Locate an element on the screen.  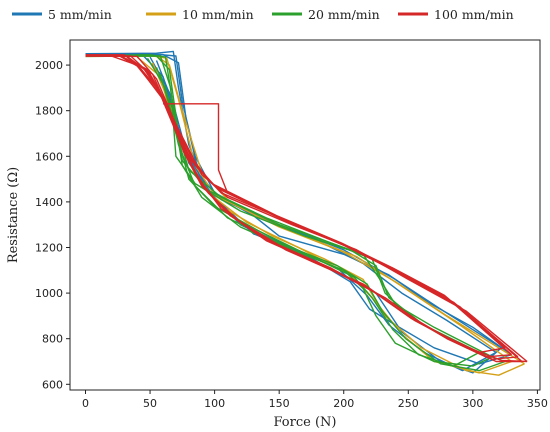
x-tick-label-3: 150 is located at coordinates (279, 403).